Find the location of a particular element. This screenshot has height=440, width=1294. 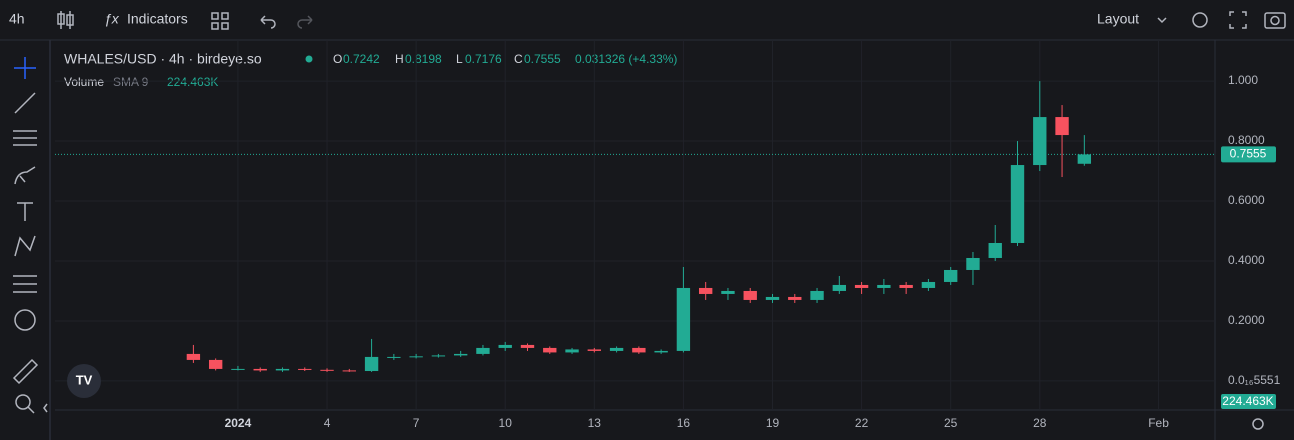

high-key: H is located at coordinates (399, 59).